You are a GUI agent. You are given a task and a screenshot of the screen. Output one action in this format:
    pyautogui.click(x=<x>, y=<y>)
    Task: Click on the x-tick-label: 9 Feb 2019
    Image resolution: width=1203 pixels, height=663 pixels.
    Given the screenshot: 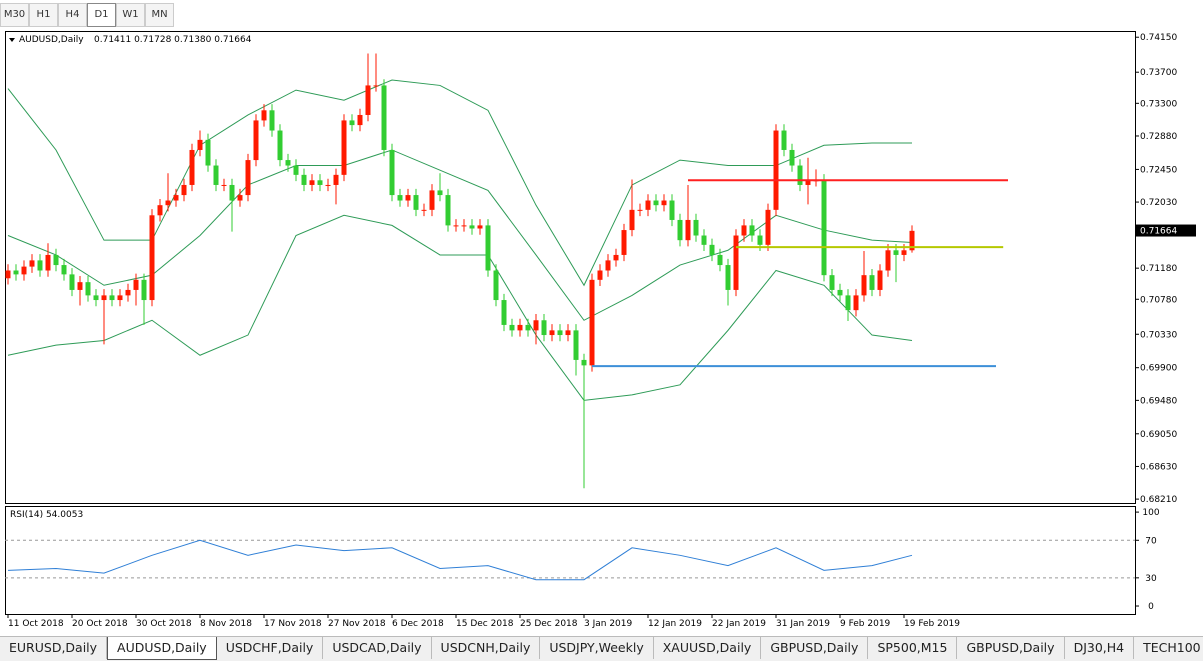 What is the action you would take?
    pyautogui.click(x=865, y=624)
    